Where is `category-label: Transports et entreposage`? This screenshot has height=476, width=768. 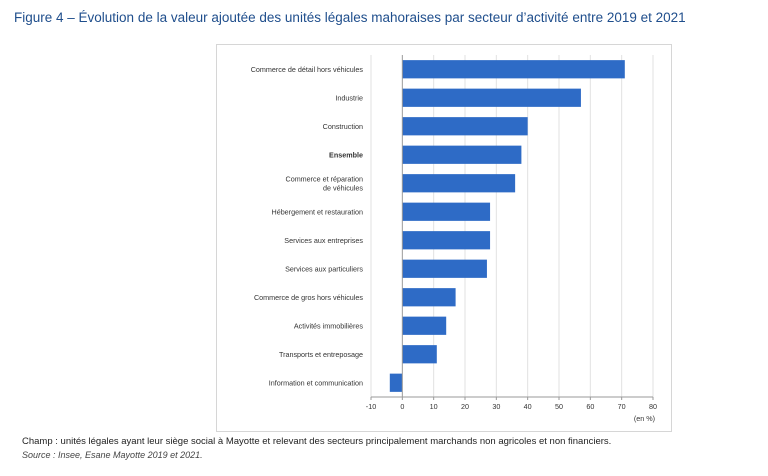
category-label: Transports et entreposage is located at coordinates (321, 354).